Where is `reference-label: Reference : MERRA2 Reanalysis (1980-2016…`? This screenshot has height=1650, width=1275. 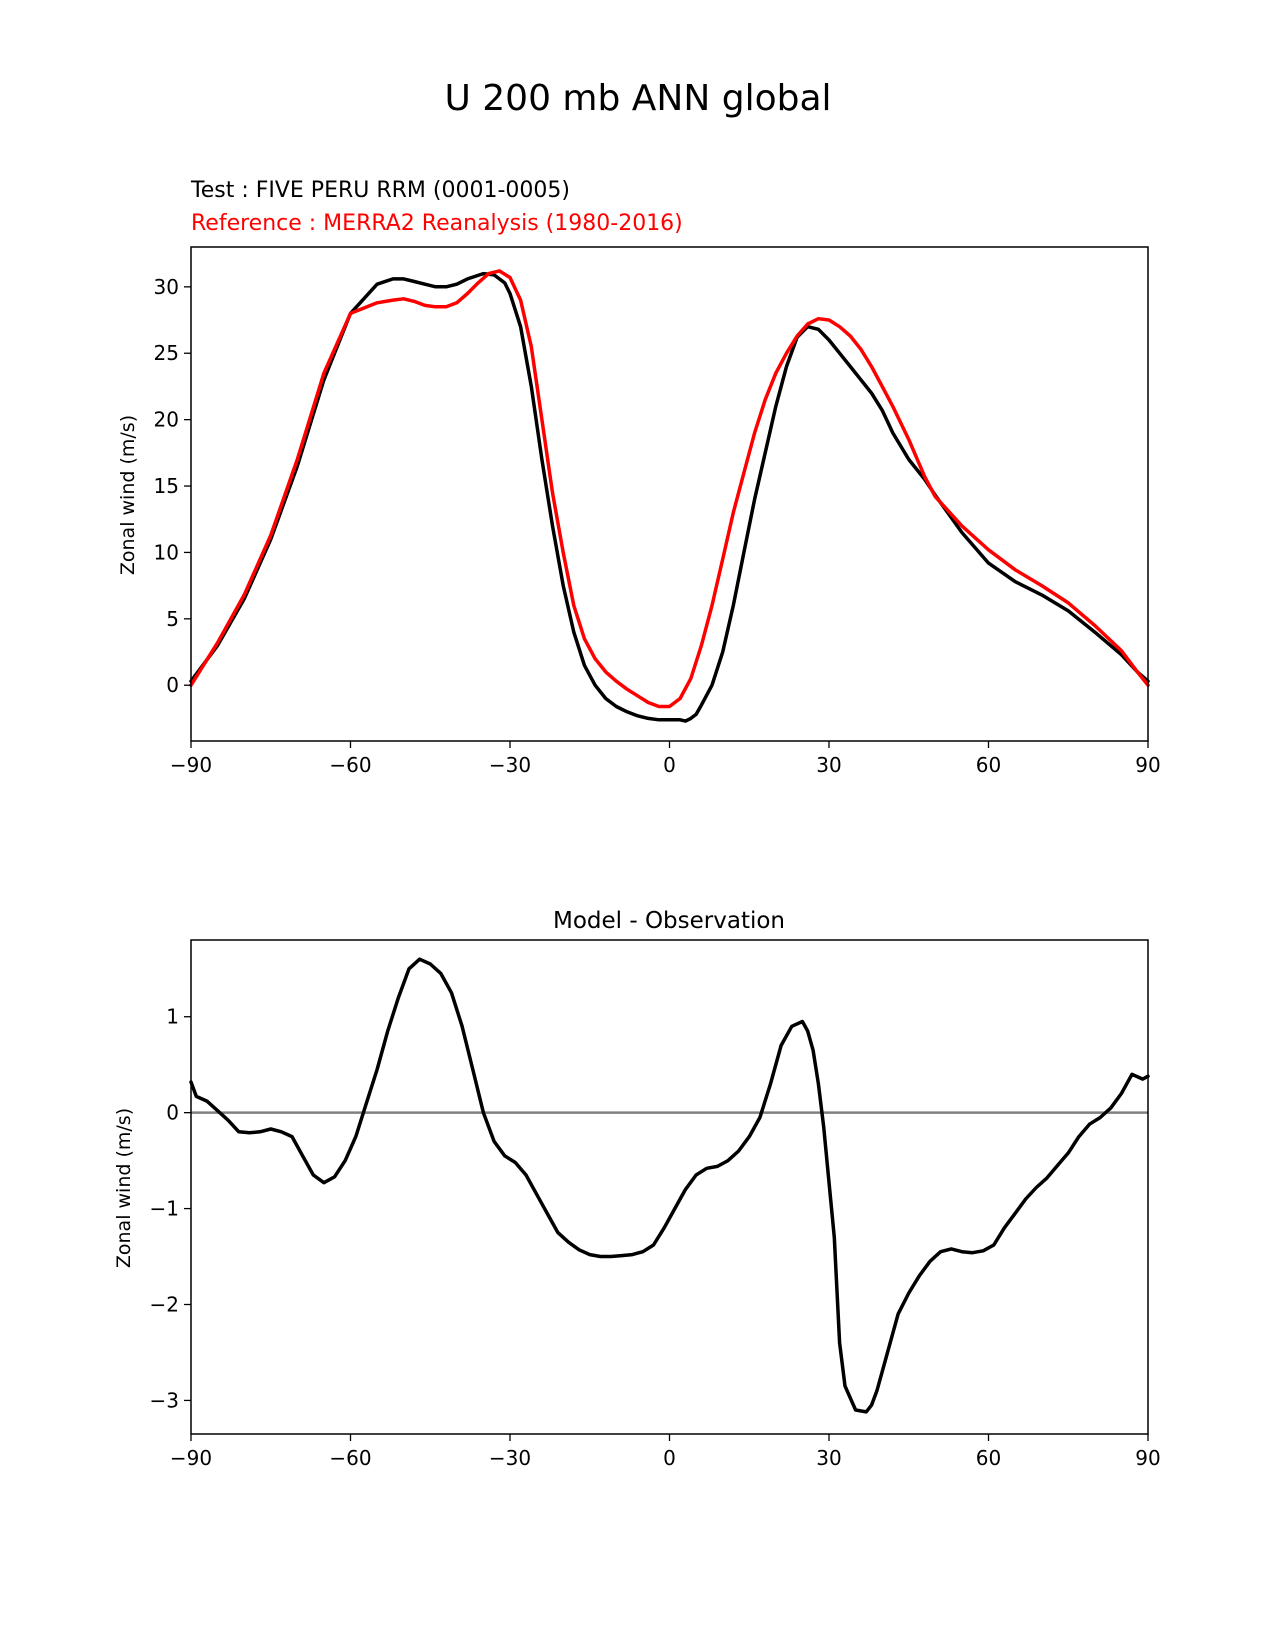 reference-label: Reference : MERRA2 Reanalysis (1980-2016… is located at coordinates (437, 223).